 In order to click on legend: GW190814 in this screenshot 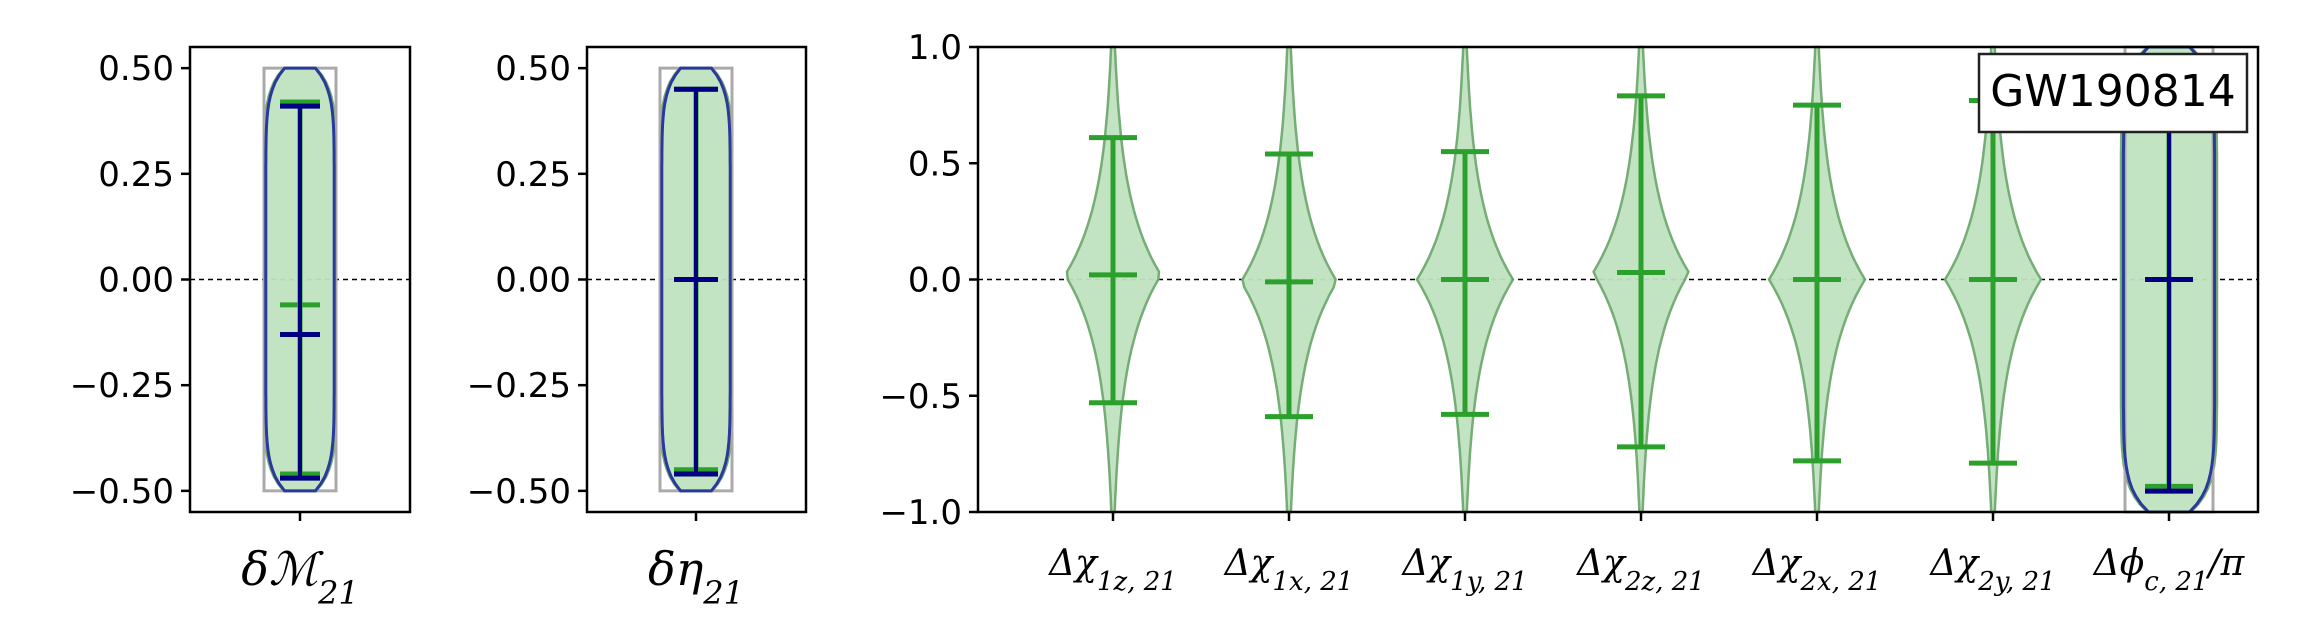, I will do `click(2113, 93)`.